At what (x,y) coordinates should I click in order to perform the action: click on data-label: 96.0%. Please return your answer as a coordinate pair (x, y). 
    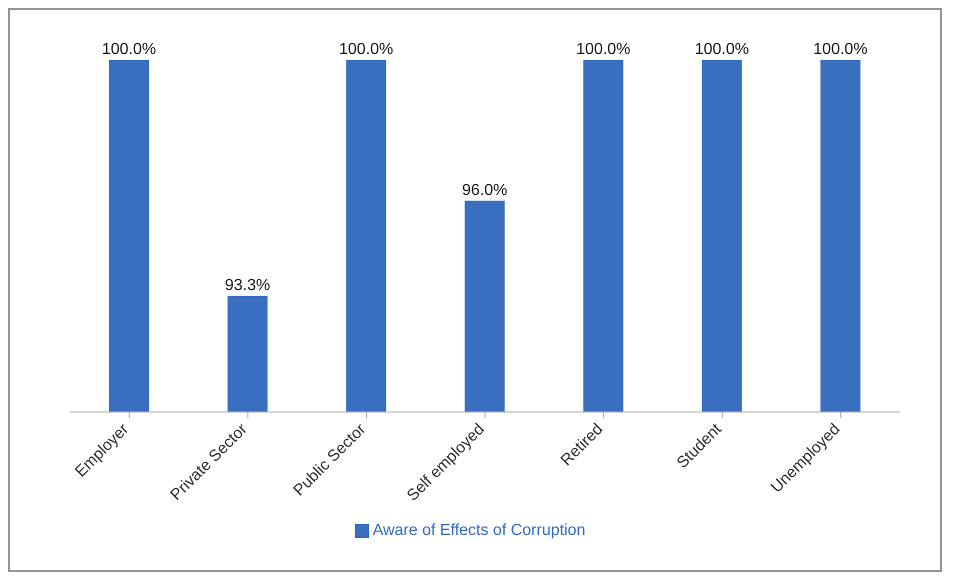
    Looking at the image, I should click on (485, 190).